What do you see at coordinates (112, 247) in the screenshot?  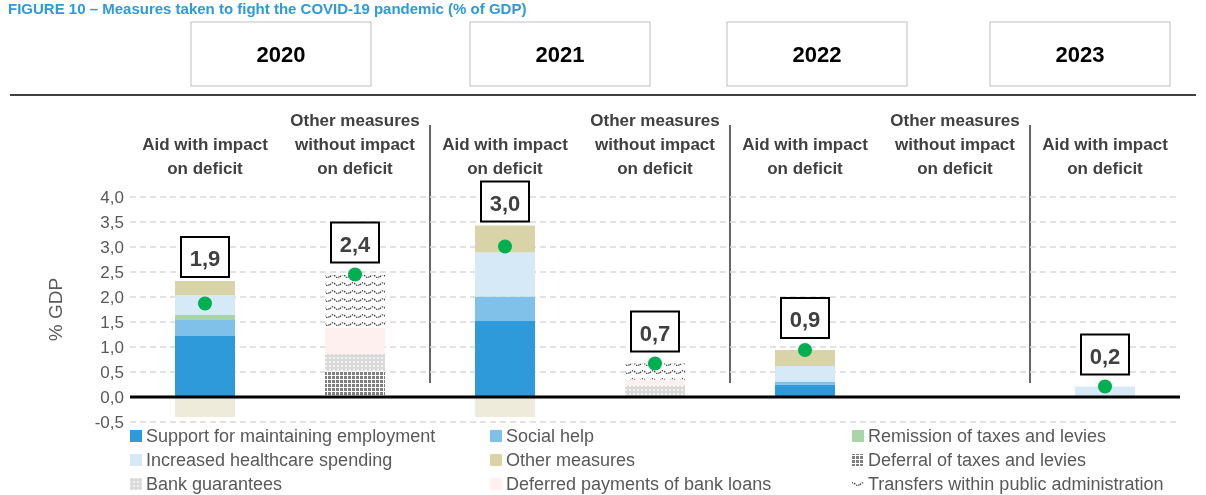 I see `y-tick-label: 3,0` at bounding box center [112, 247].